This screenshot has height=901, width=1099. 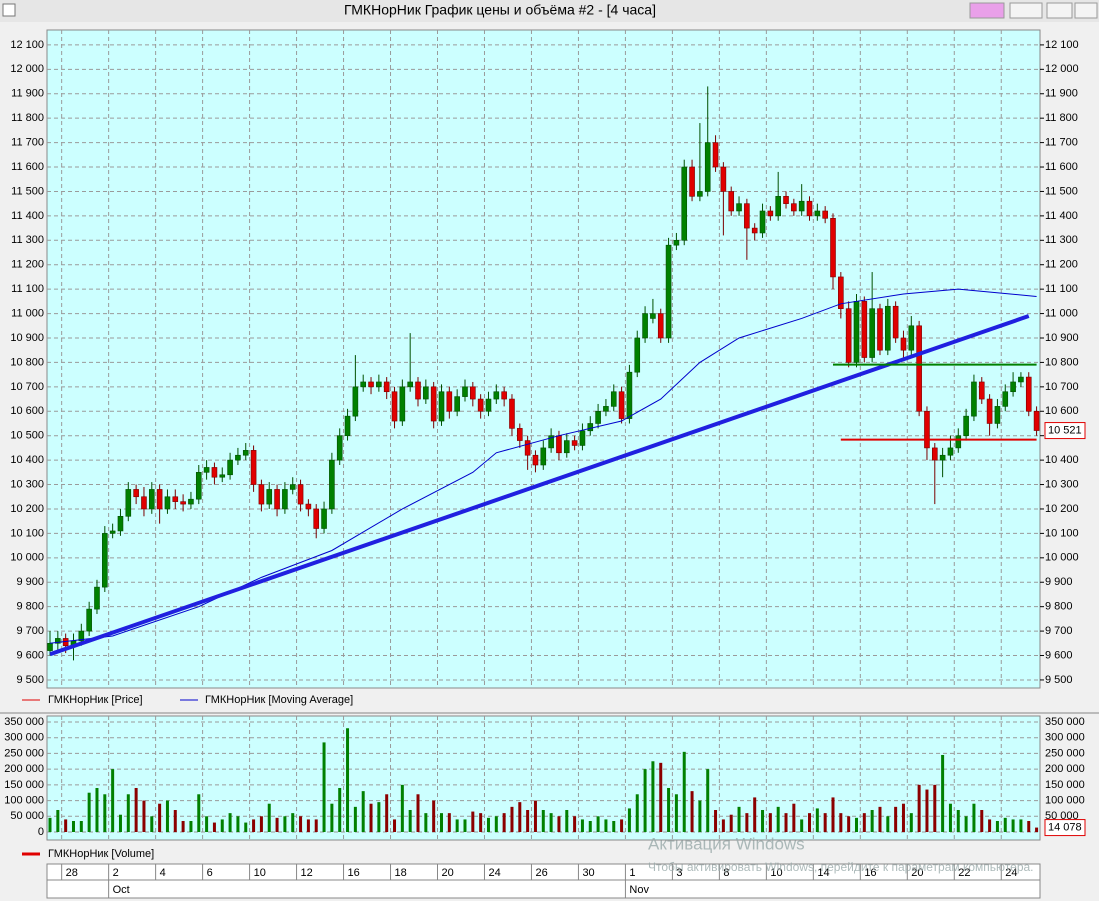 What do you see at coordinates (1065, 827) in the screenshot?
I see `last-volume-label: 14 078` at bounding box center [1065, 827].